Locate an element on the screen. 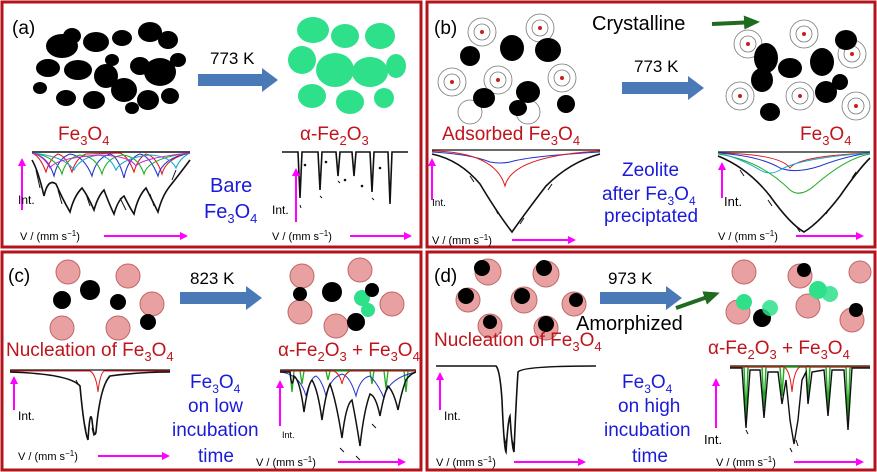 The height and width of the screenshot is (472, 877). panel-c-temperature: 823 K is located at coordinates (212, 278).